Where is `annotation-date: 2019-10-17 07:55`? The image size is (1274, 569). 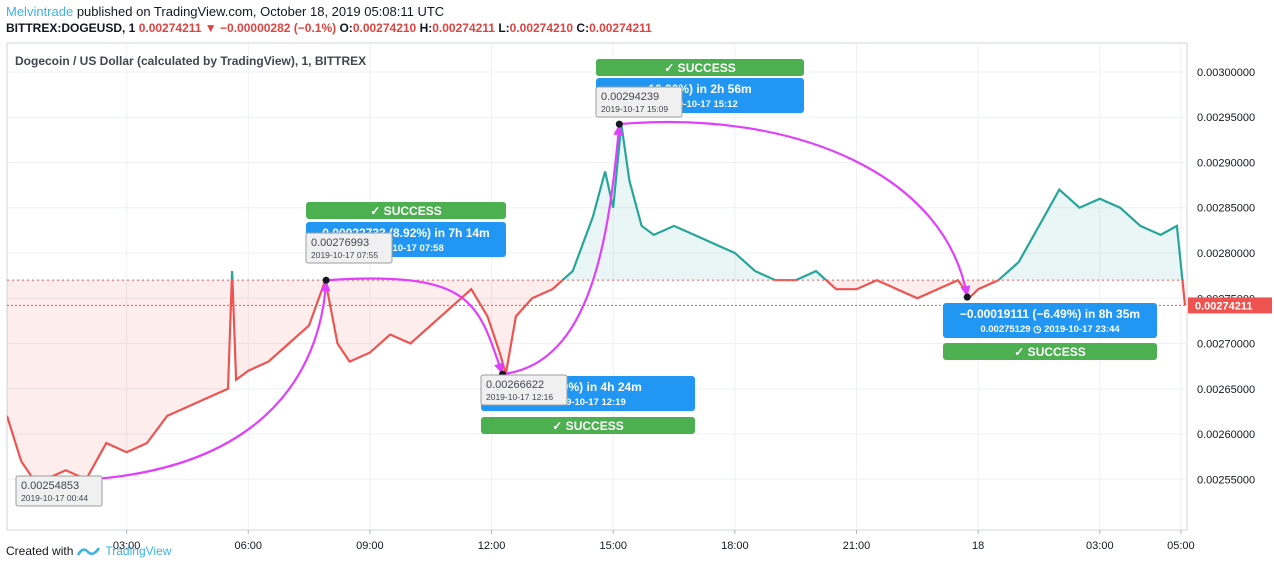 annotation-date: 2019-10-17 07:55 is located at coordinates (344, 255).